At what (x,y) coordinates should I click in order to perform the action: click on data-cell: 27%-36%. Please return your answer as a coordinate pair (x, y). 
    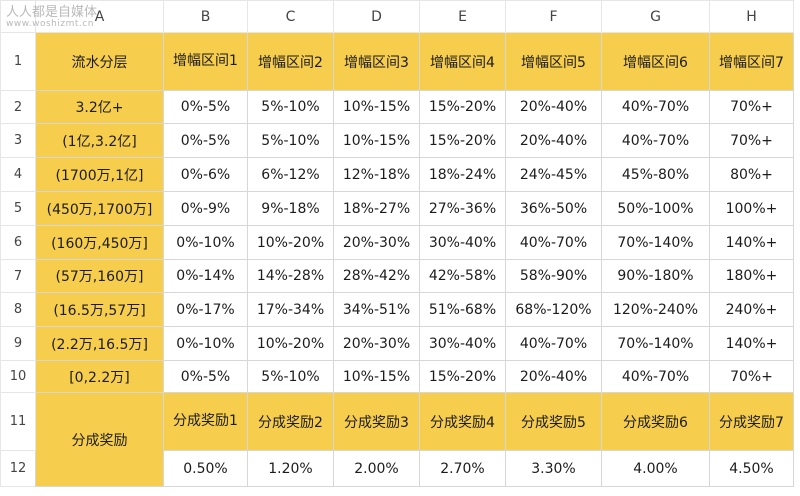
    Looking at the image, I should click on (462, 208).